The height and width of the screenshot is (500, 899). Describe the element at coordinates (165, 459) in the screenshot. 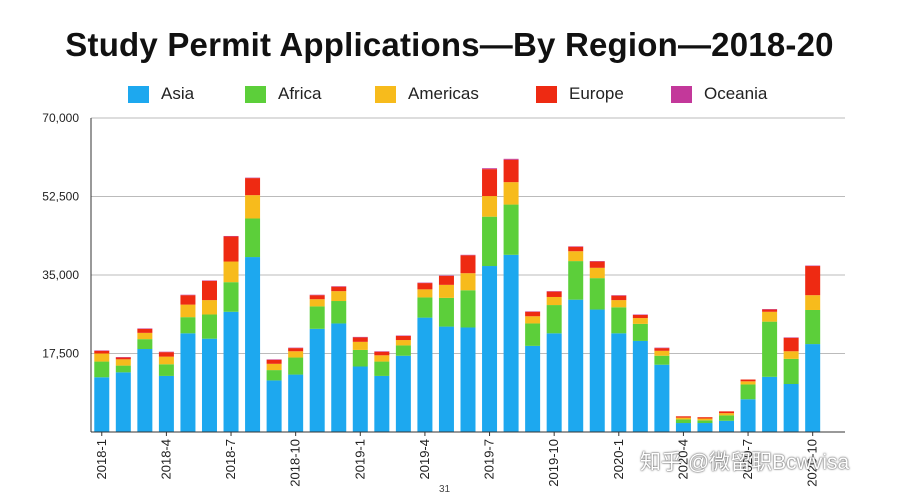

I see `x-tick-label: 2018-4` at that location.